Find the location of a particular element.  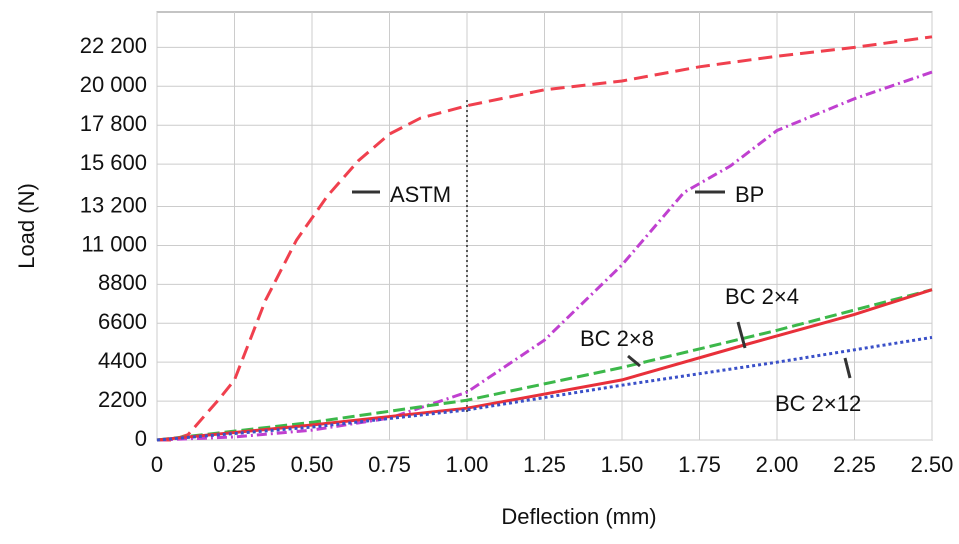

x-tick-label: 0 is located at coordinates (157, 464).